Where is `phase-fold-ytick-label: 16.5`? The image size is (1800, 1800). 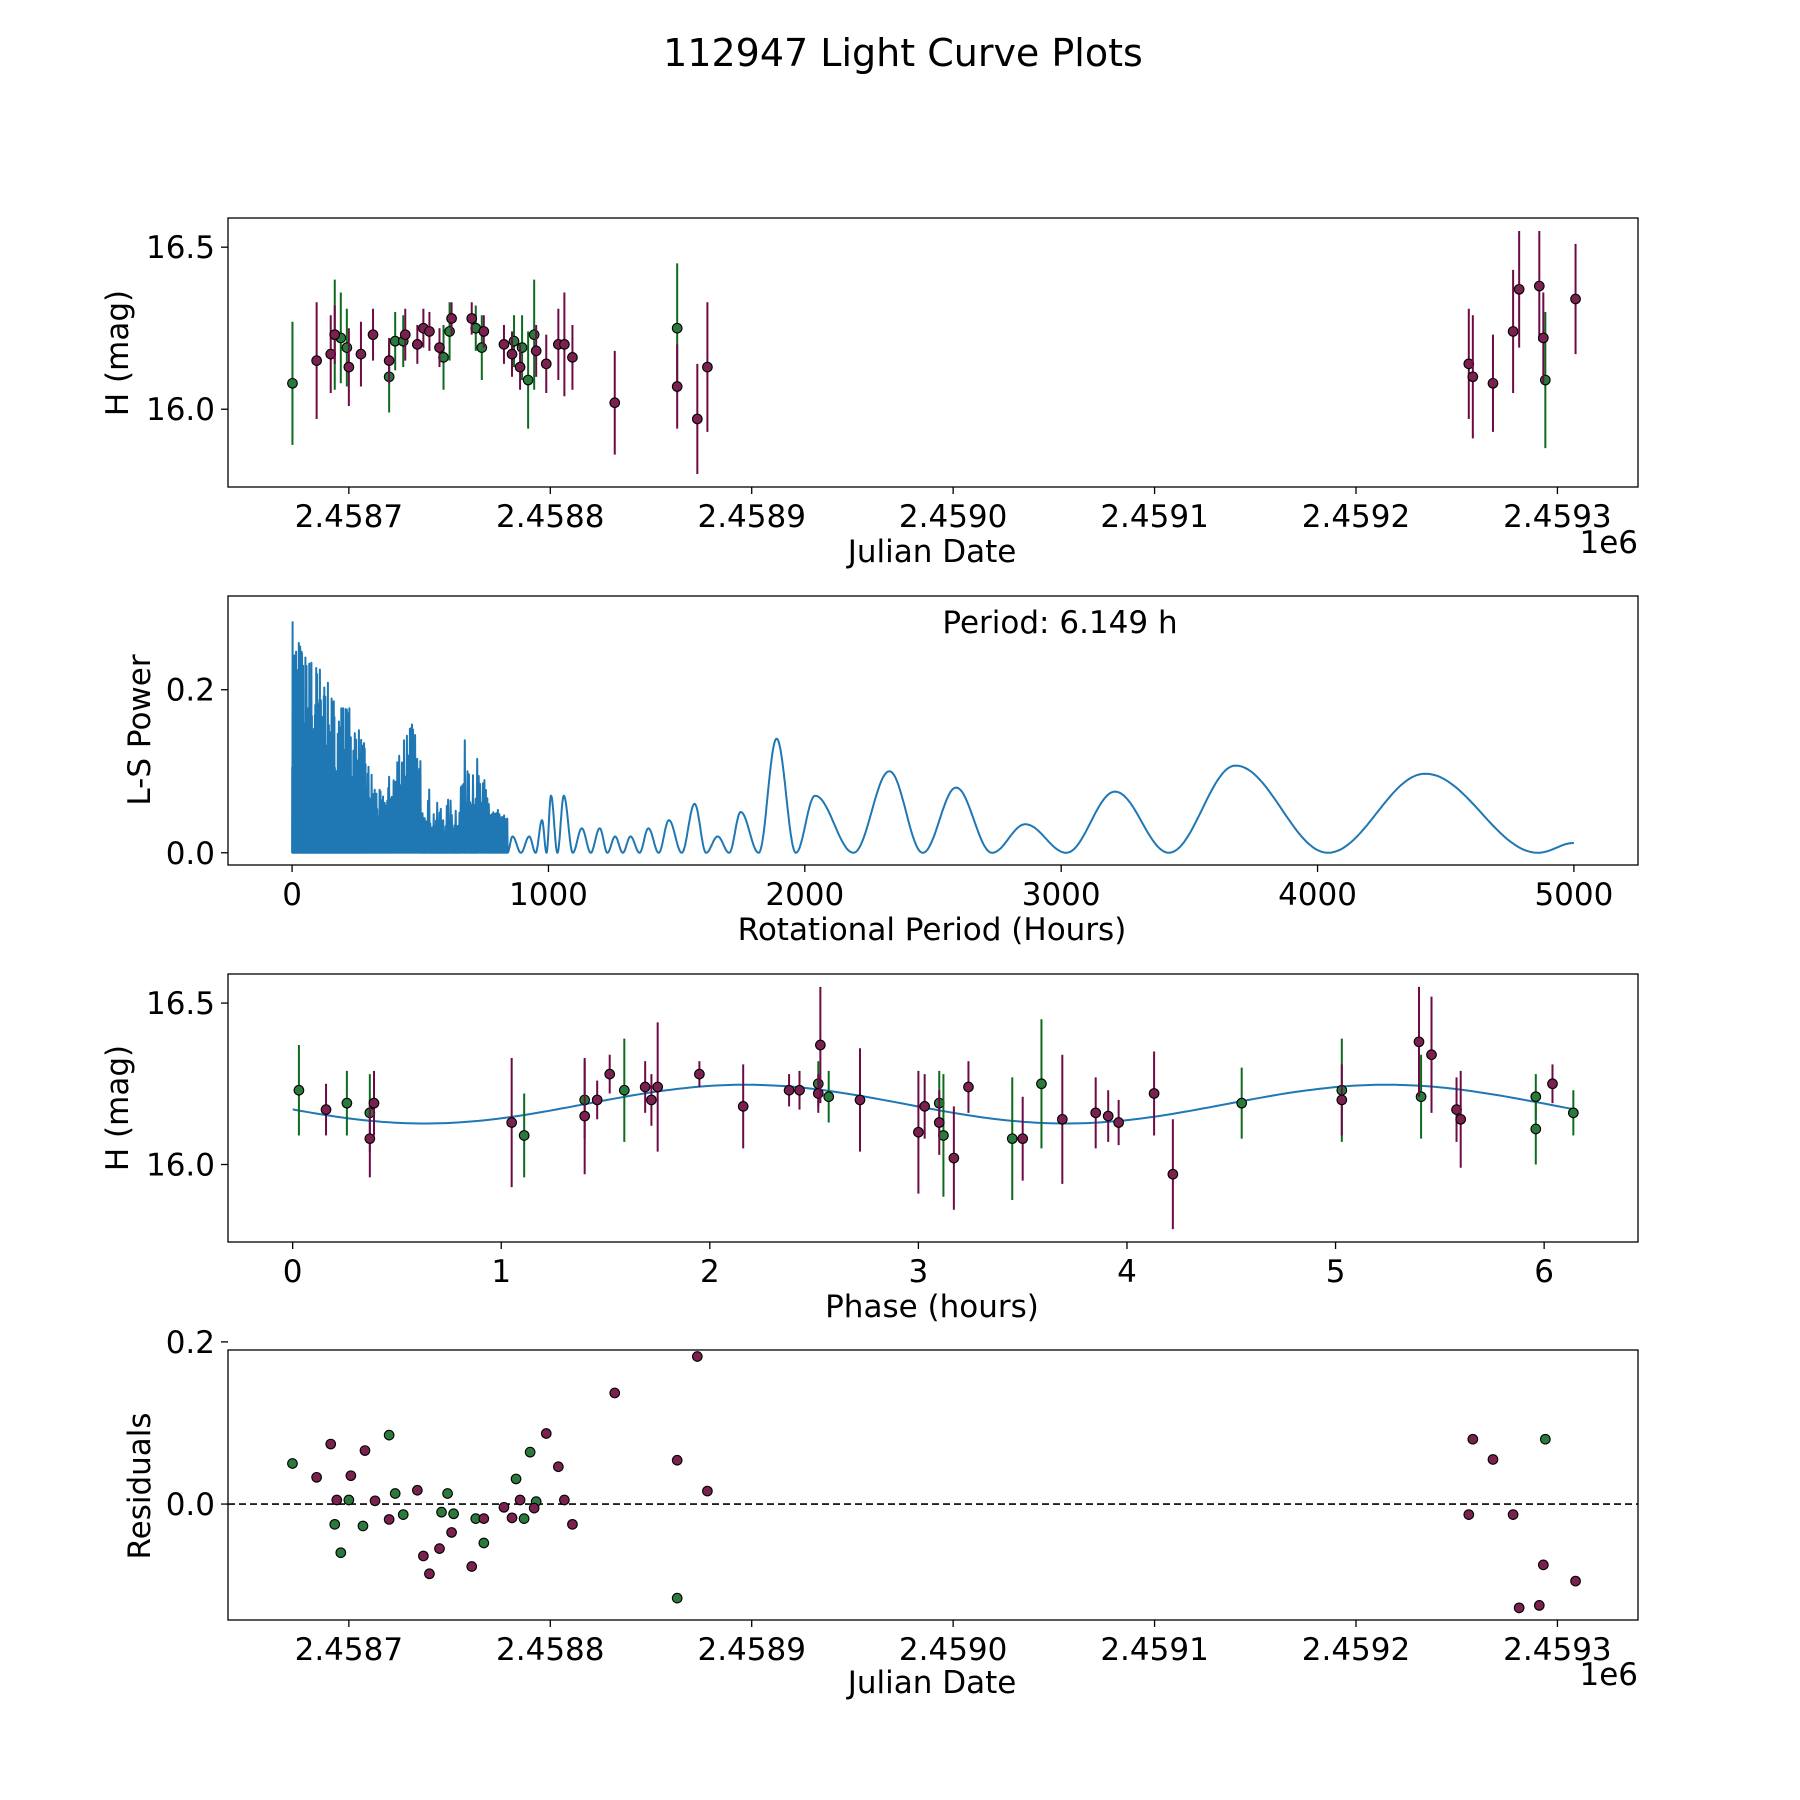
phase-fold-ytick-label: 16.5 is located at coordinates (180, 1004).